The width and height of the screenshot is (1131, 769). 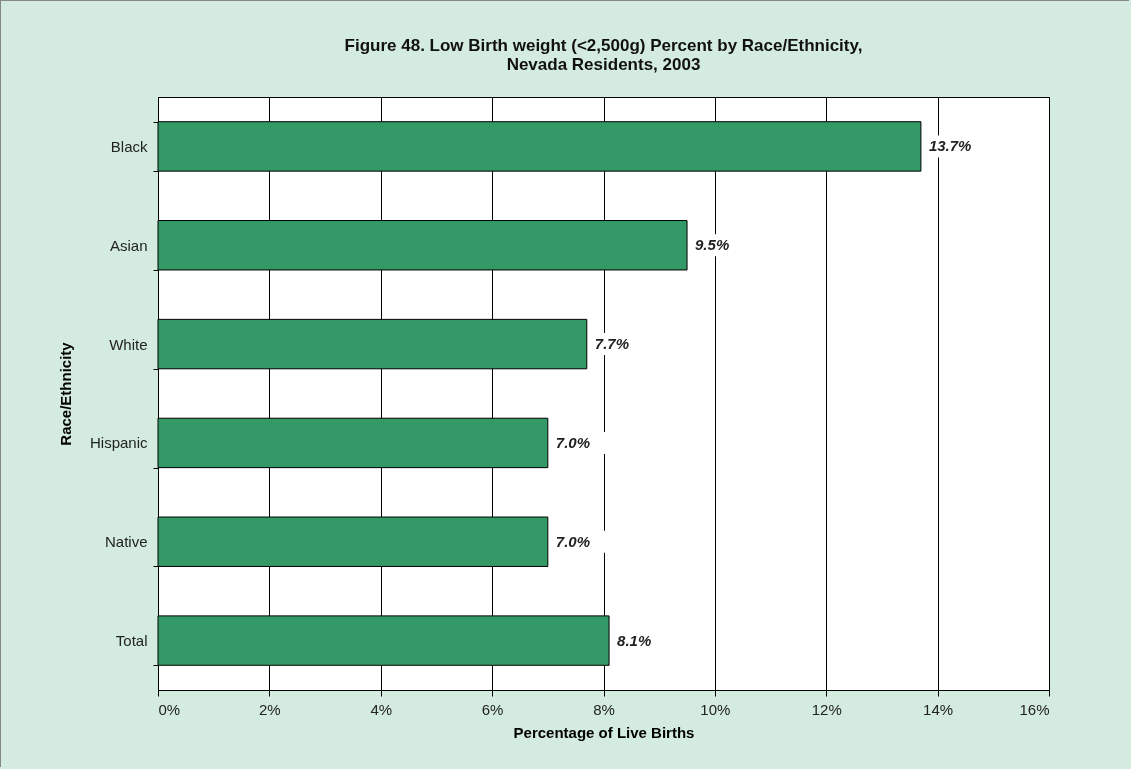 What do you see at coordinates (128, 245) in the screenshot?
I see `y-tick-label: Asian` at bounding box center [128, 245].